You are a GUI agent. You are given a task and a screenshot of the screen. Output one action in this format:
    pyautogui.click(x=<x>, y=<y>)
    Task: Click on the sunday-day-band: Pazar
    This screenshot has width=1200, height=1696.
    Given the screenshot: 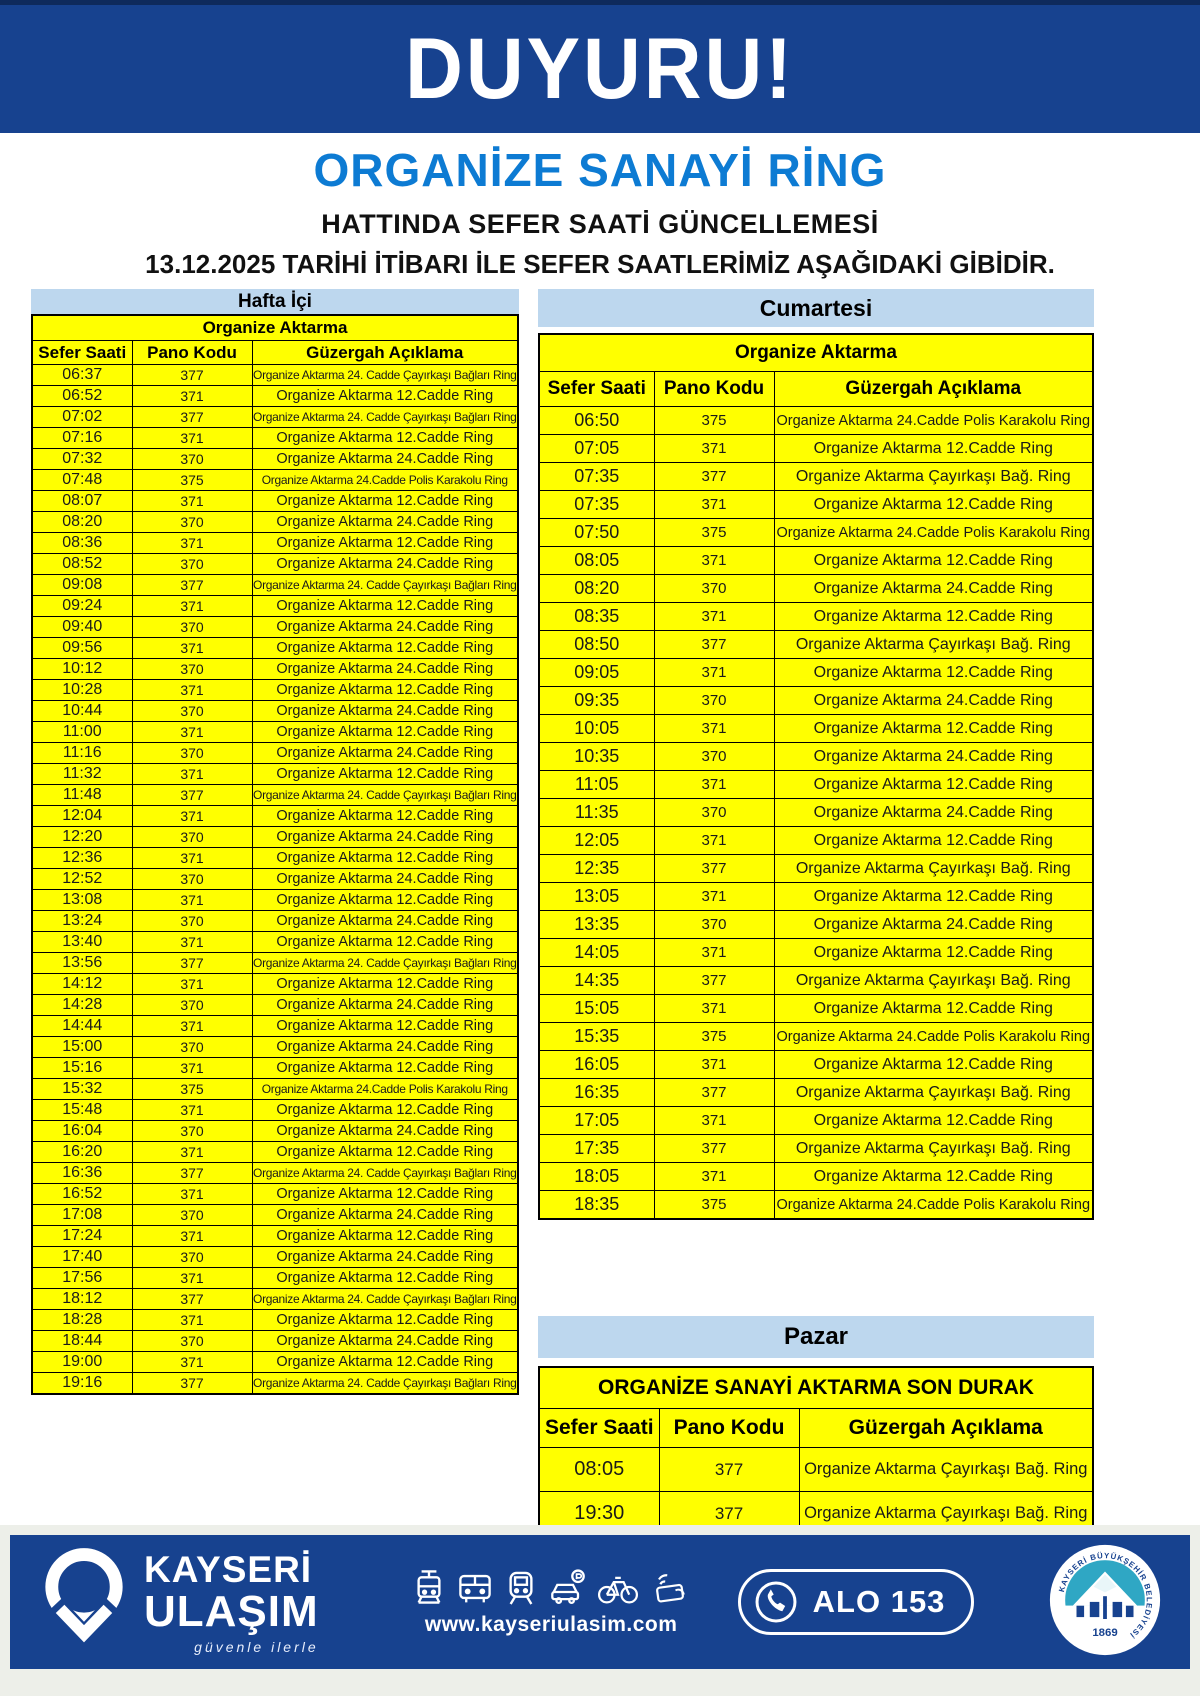 What is the action you would take?
    pyautogui.click(x=816, y=1337)
    